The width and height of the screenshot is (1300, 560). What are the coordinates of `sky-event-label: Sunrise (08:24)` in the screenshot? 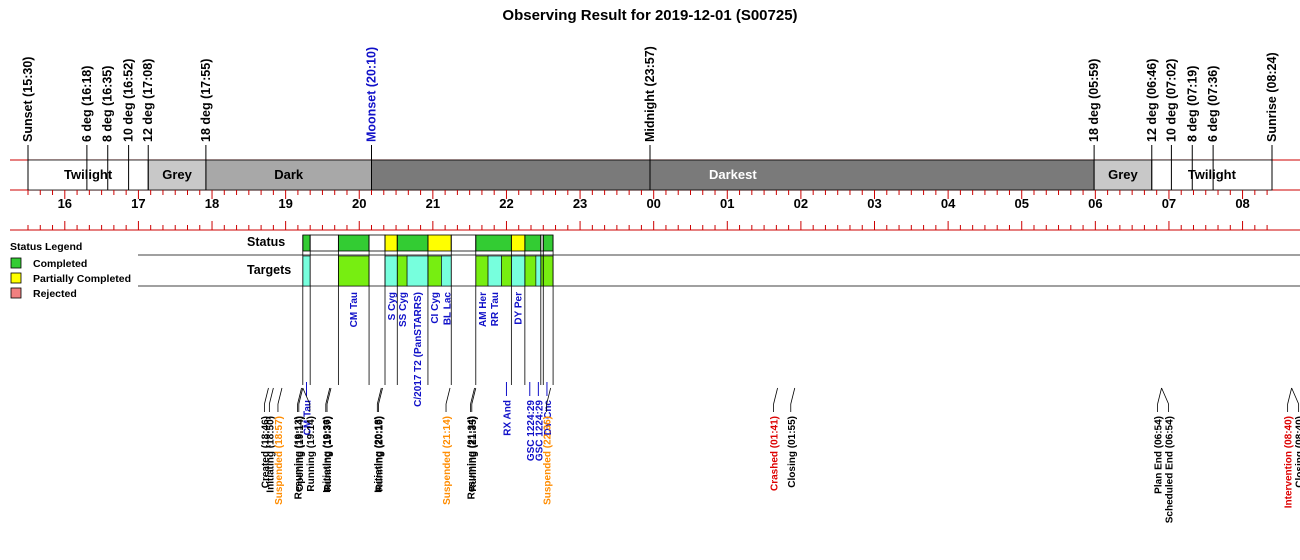 It's located at (1272, 97).